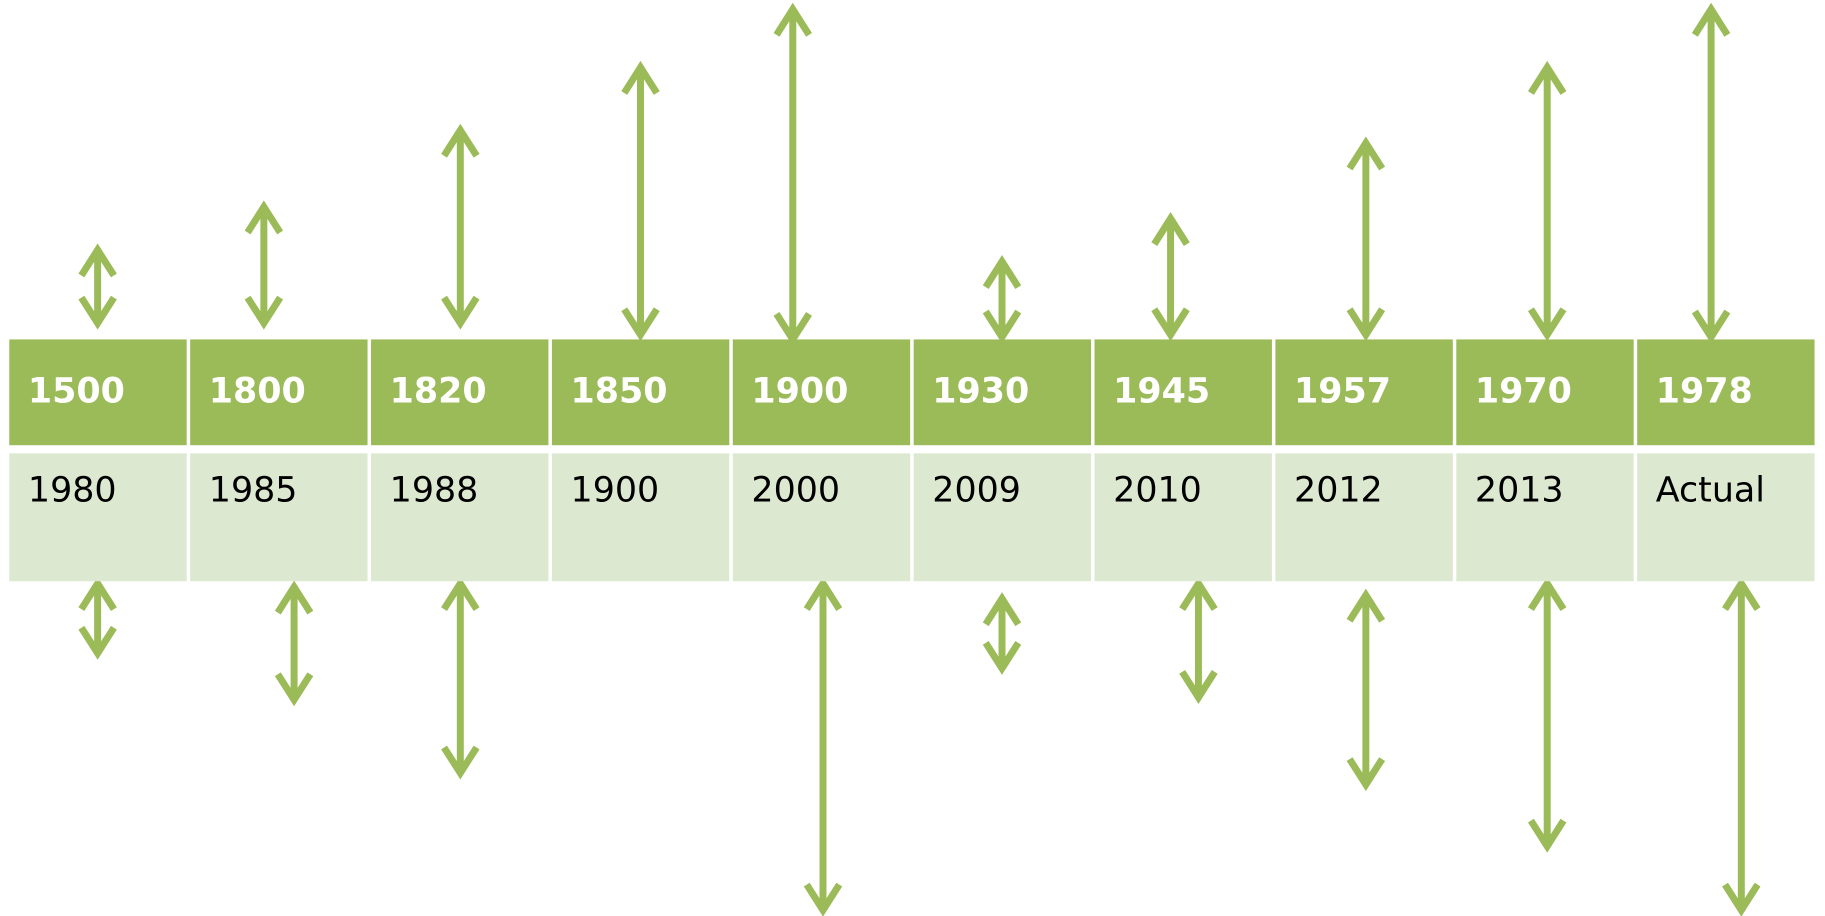 This screenshot has width=1825, height=916. I want to click on header-cell-text: 1500, so click(76, 391).